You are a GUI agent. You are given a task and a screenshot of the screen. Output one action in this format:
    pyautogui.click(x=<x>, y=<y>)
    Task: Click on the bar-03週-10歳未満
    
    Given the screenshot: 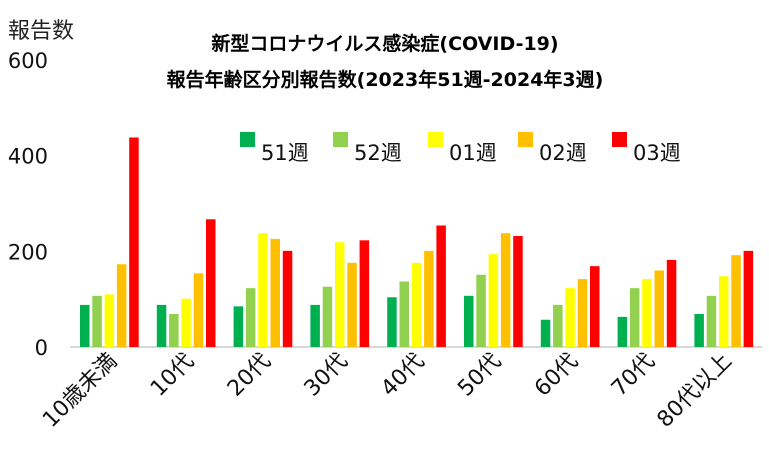 What is the action you would take?
    pyautogui.click(x=134, y=242)
    